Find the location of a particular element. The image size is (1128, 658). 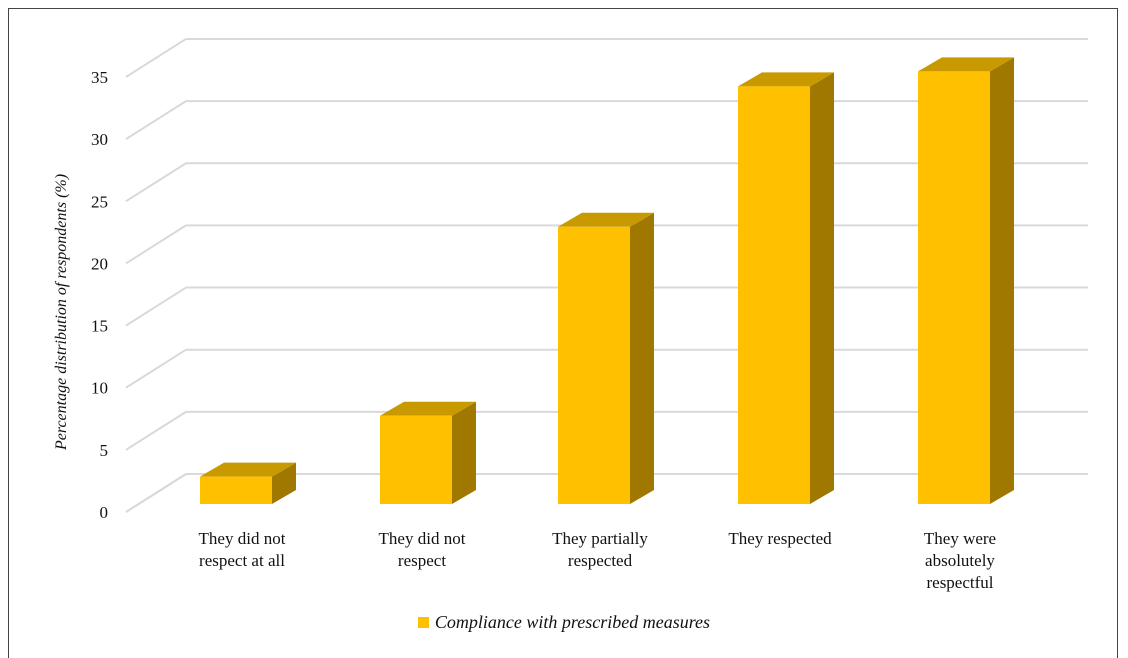

y-tick-label: 20 is located at coordinates (99, 263).